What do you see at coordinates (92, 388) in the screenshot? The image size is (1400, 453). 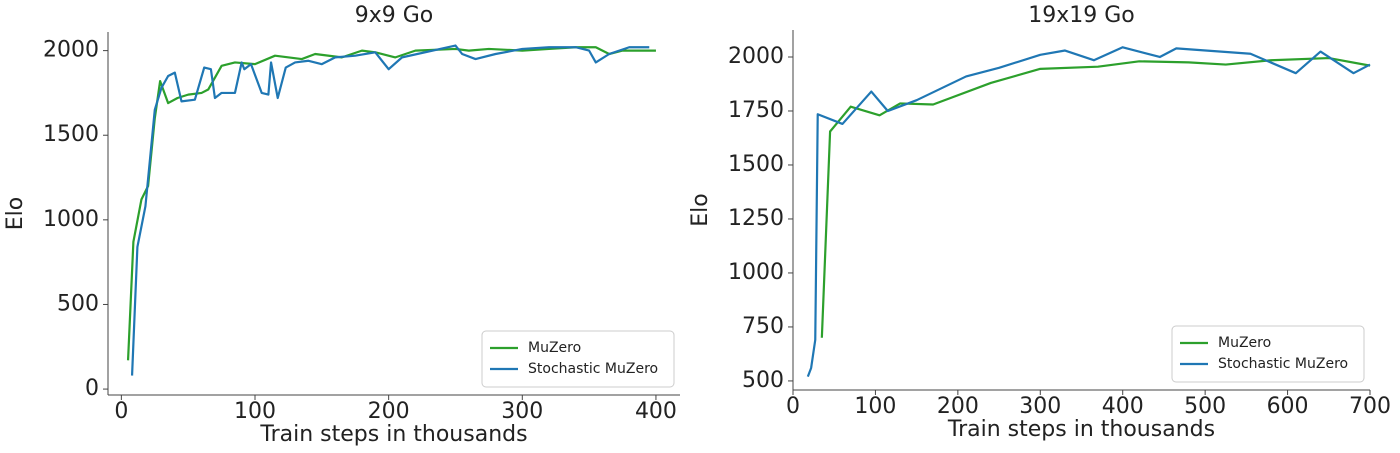 I see `y-tick-label: 0` at bounding box center [92, 388].